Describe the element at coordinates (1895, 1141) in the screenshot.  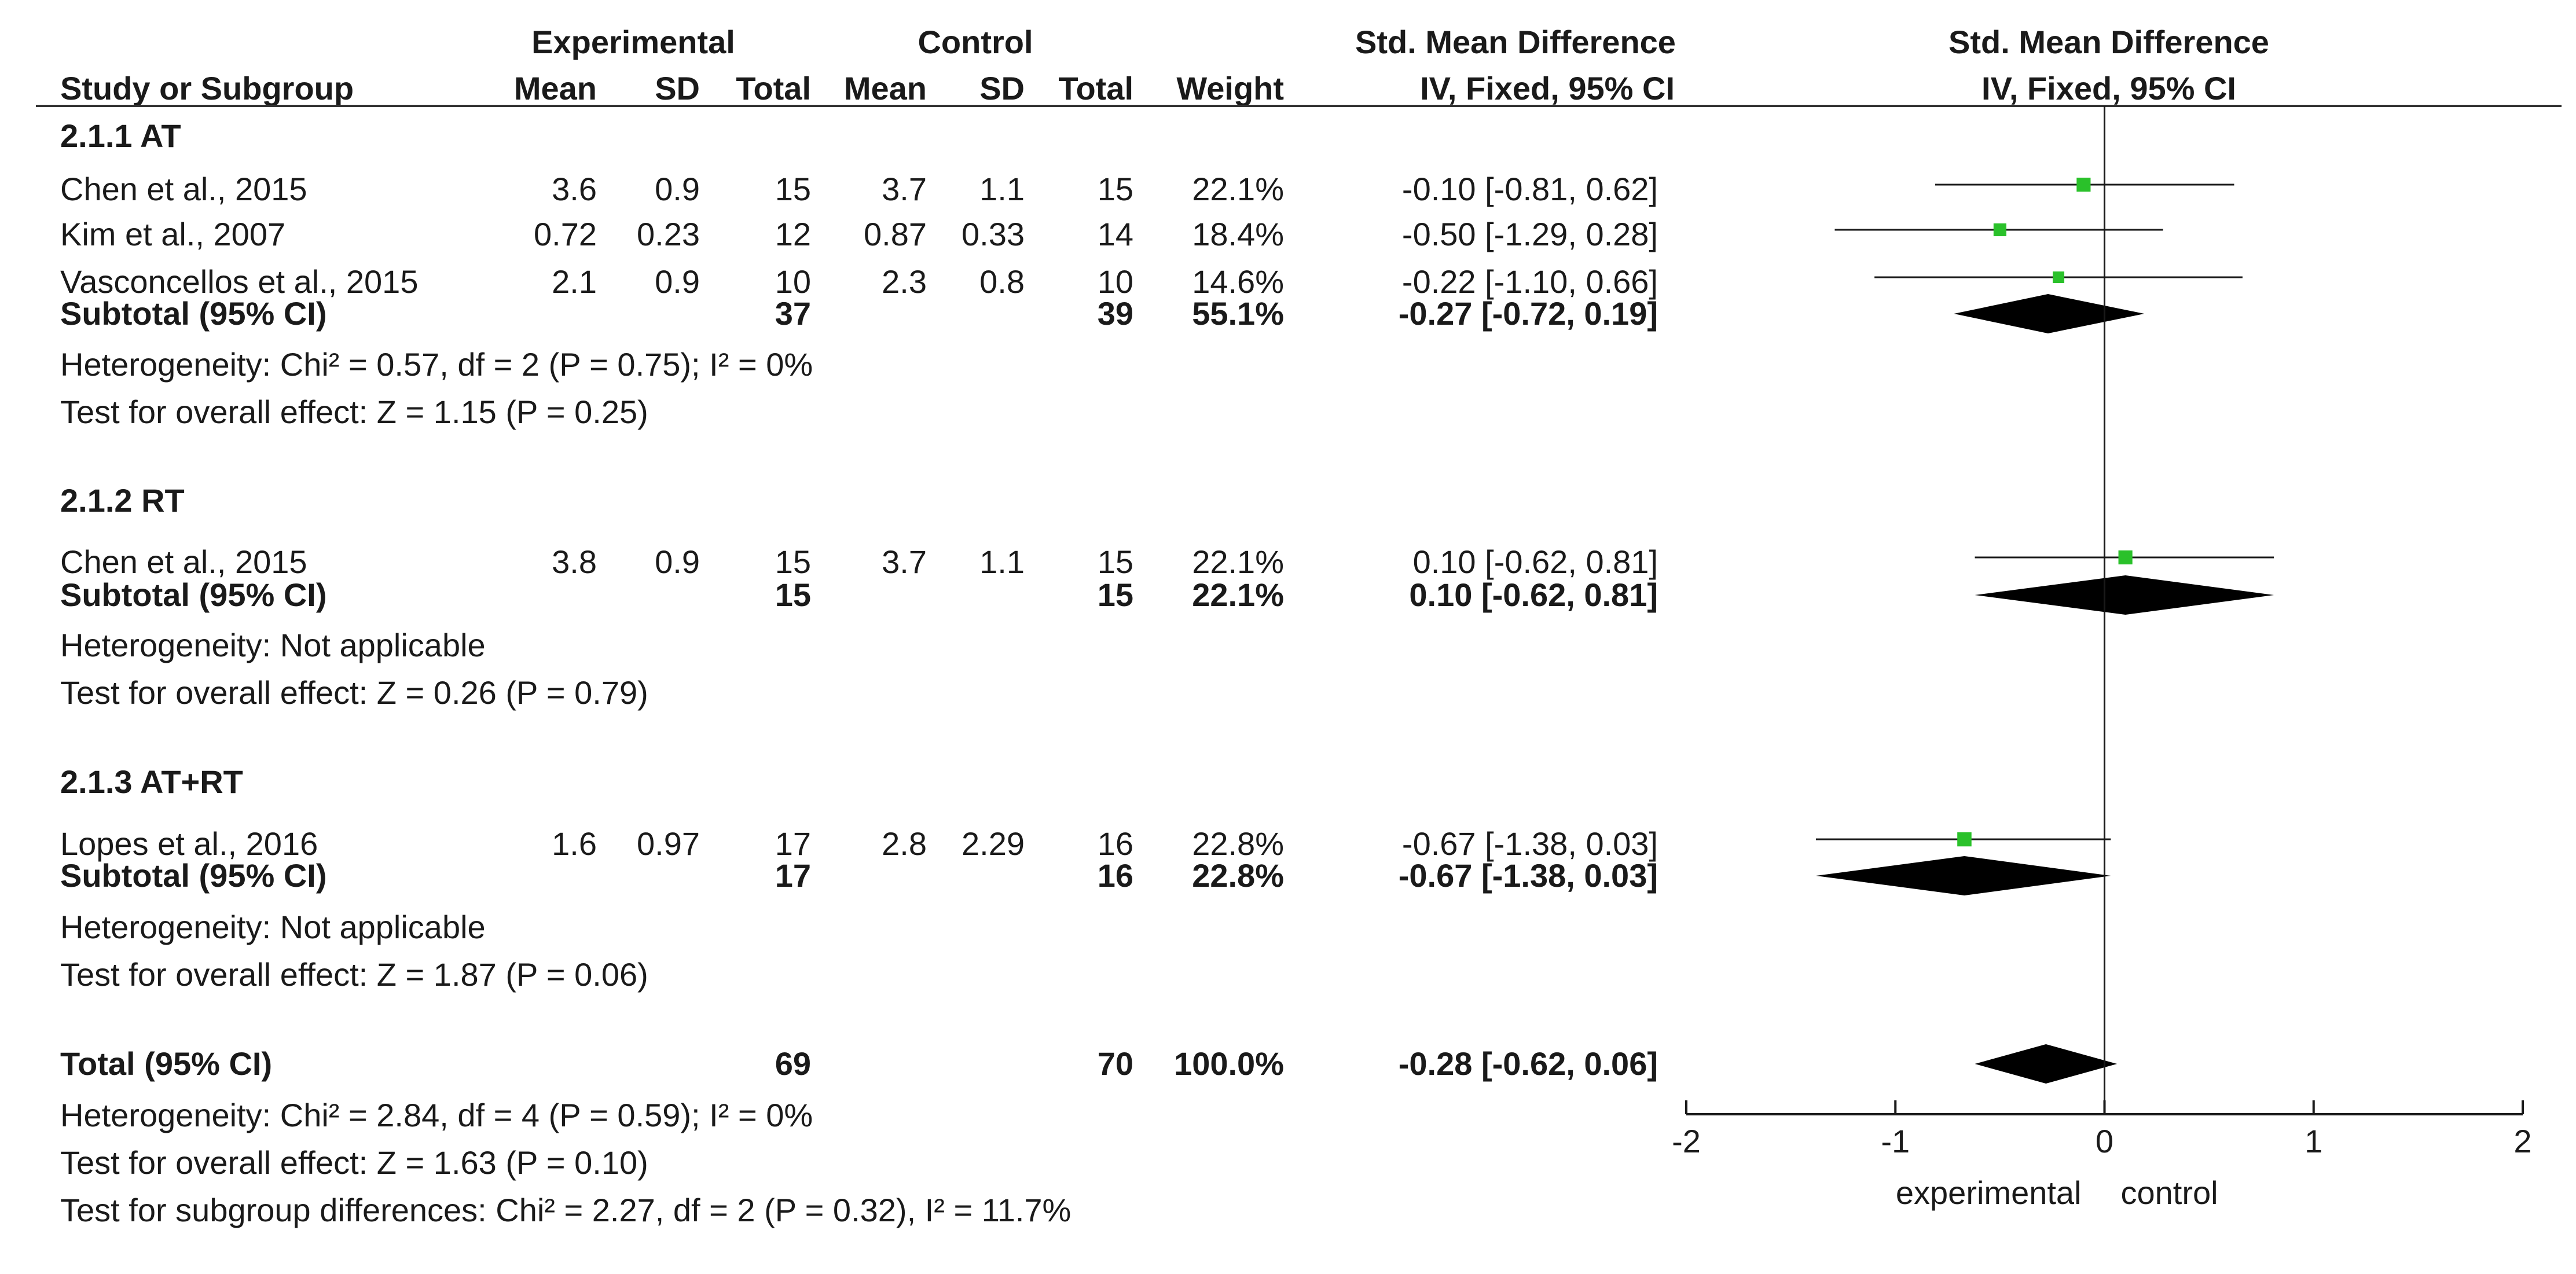
I see `x-axis-tick-label: -1` at that location.